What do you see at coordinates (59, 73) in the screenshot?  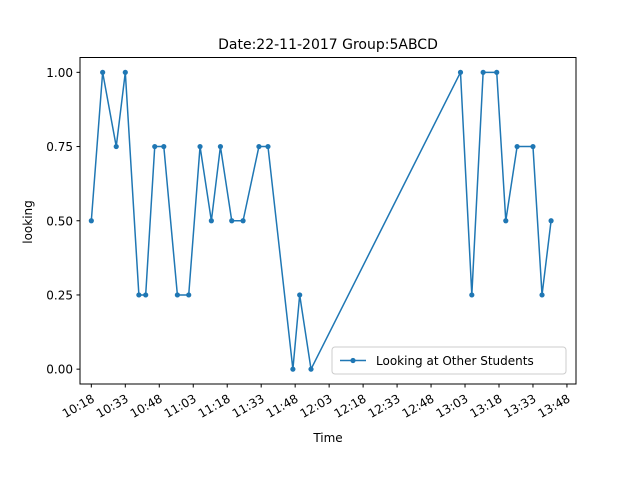 I see `y-tick-label: 1.00` at bounding box center [59, 73].